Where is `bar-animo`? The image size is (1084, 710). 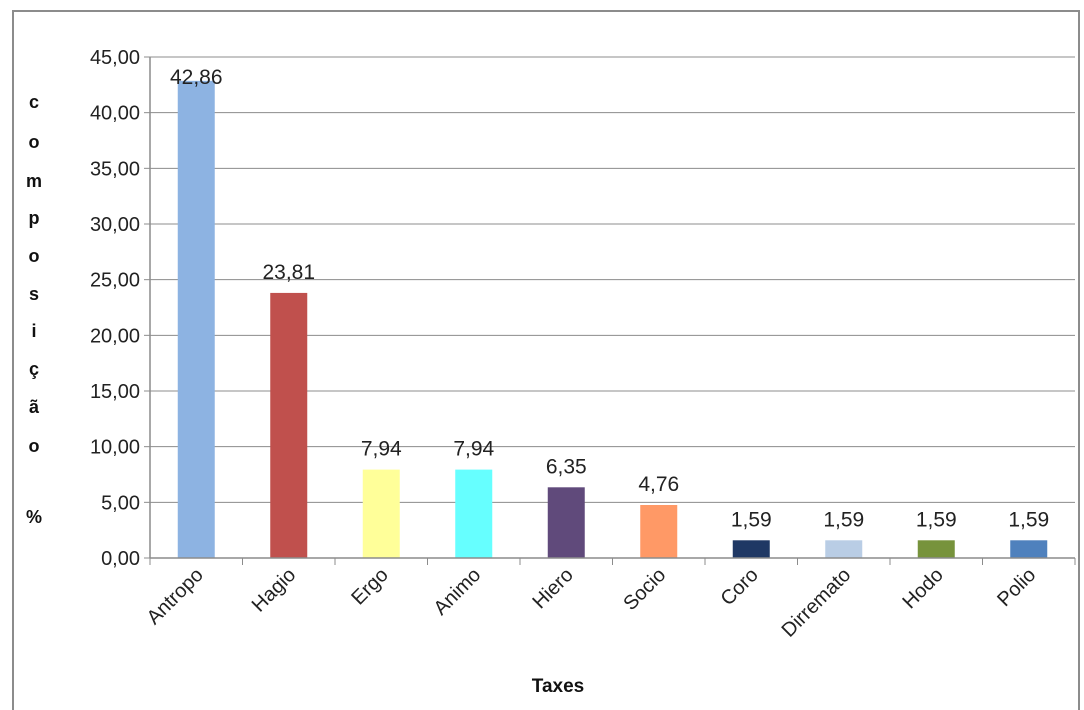
bar-animo is located at coordinates (474, 513).